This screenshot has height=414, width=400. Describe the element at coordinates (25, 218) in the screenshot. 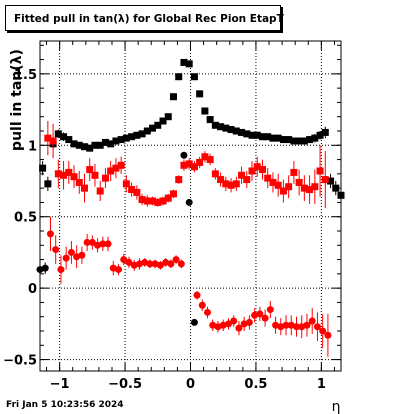

I see `y-tick-label: 0.5` at that location.